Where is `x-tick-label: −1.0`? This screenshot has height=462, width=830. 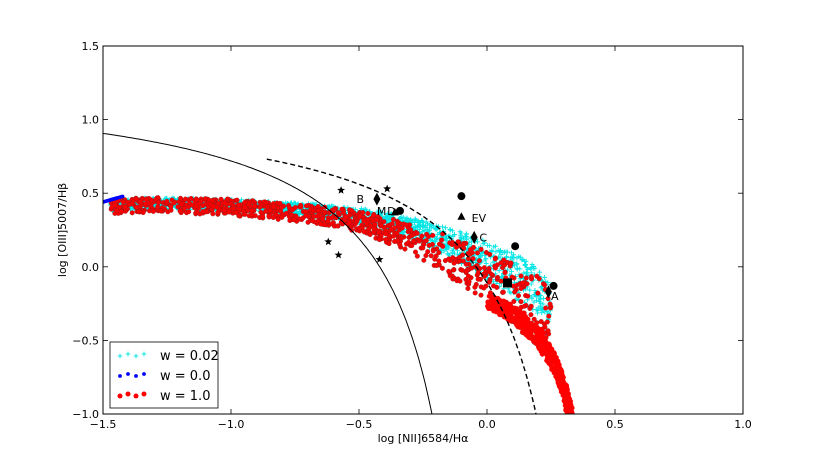 x-tick-label: −1.0 is located at coordinates (231, 424).